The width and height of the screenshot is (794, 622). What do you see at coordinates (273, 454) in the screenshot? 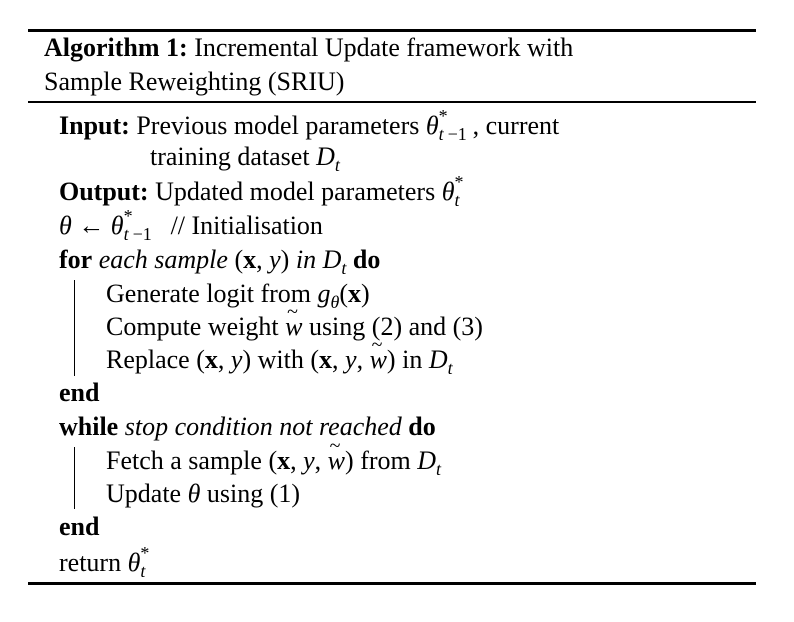
I see `fetch-line: Fetch a sample (x, y, w) from Dt` at bounding box center [273, 454].